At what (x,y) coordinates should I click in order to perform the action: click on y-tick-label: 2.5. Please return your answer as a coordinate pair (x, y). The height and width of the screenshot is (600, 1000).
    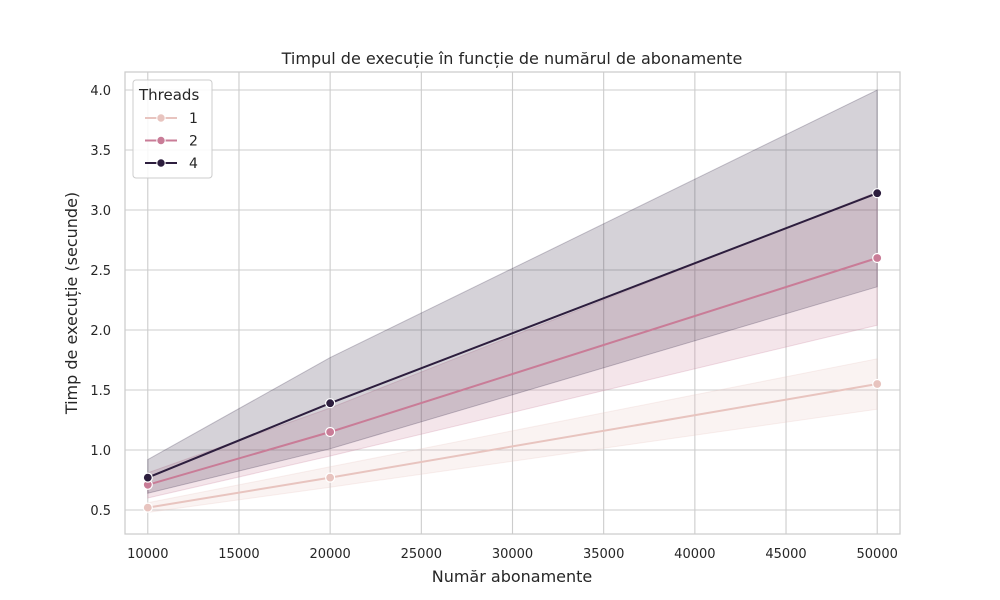
    Looking at the image, I should click on (100, 271).